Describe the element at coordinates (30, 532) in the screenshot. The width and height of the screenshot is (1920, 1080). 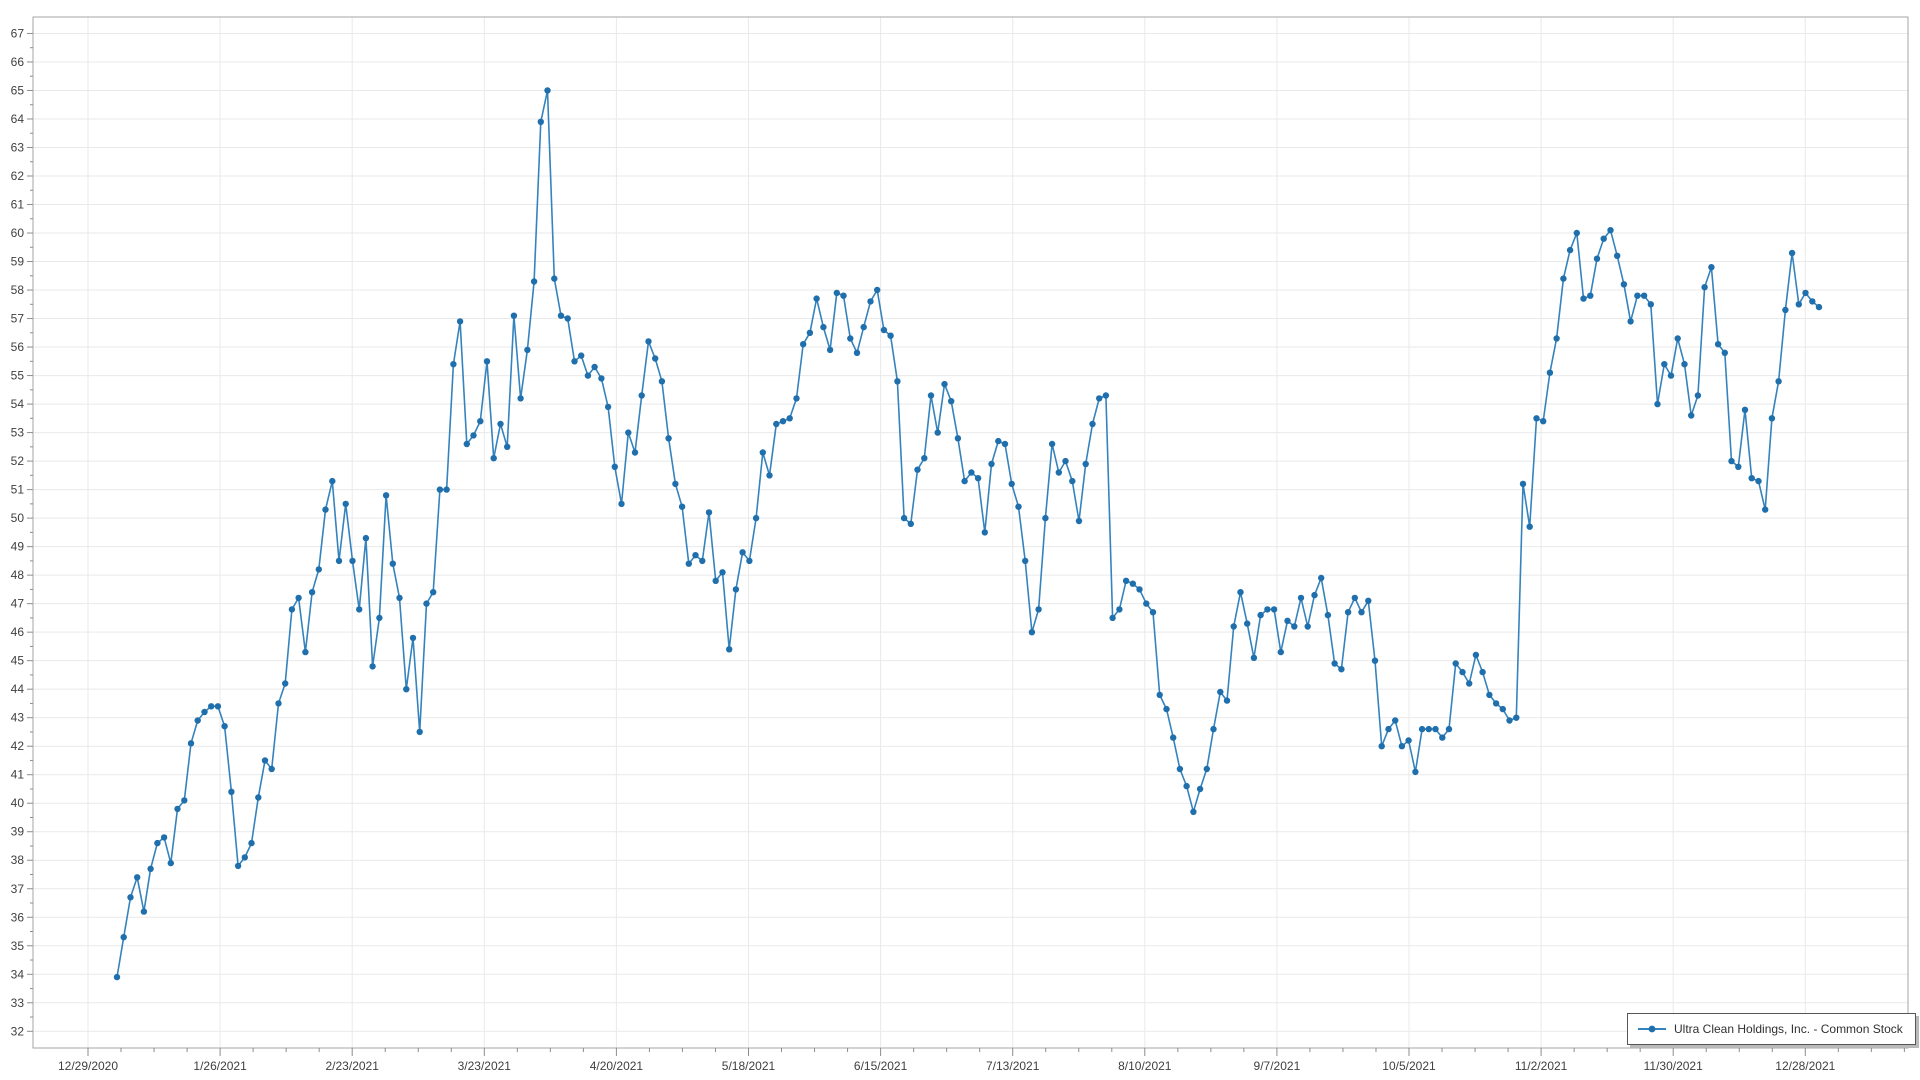
I see `y-axis-ticks` at that location.